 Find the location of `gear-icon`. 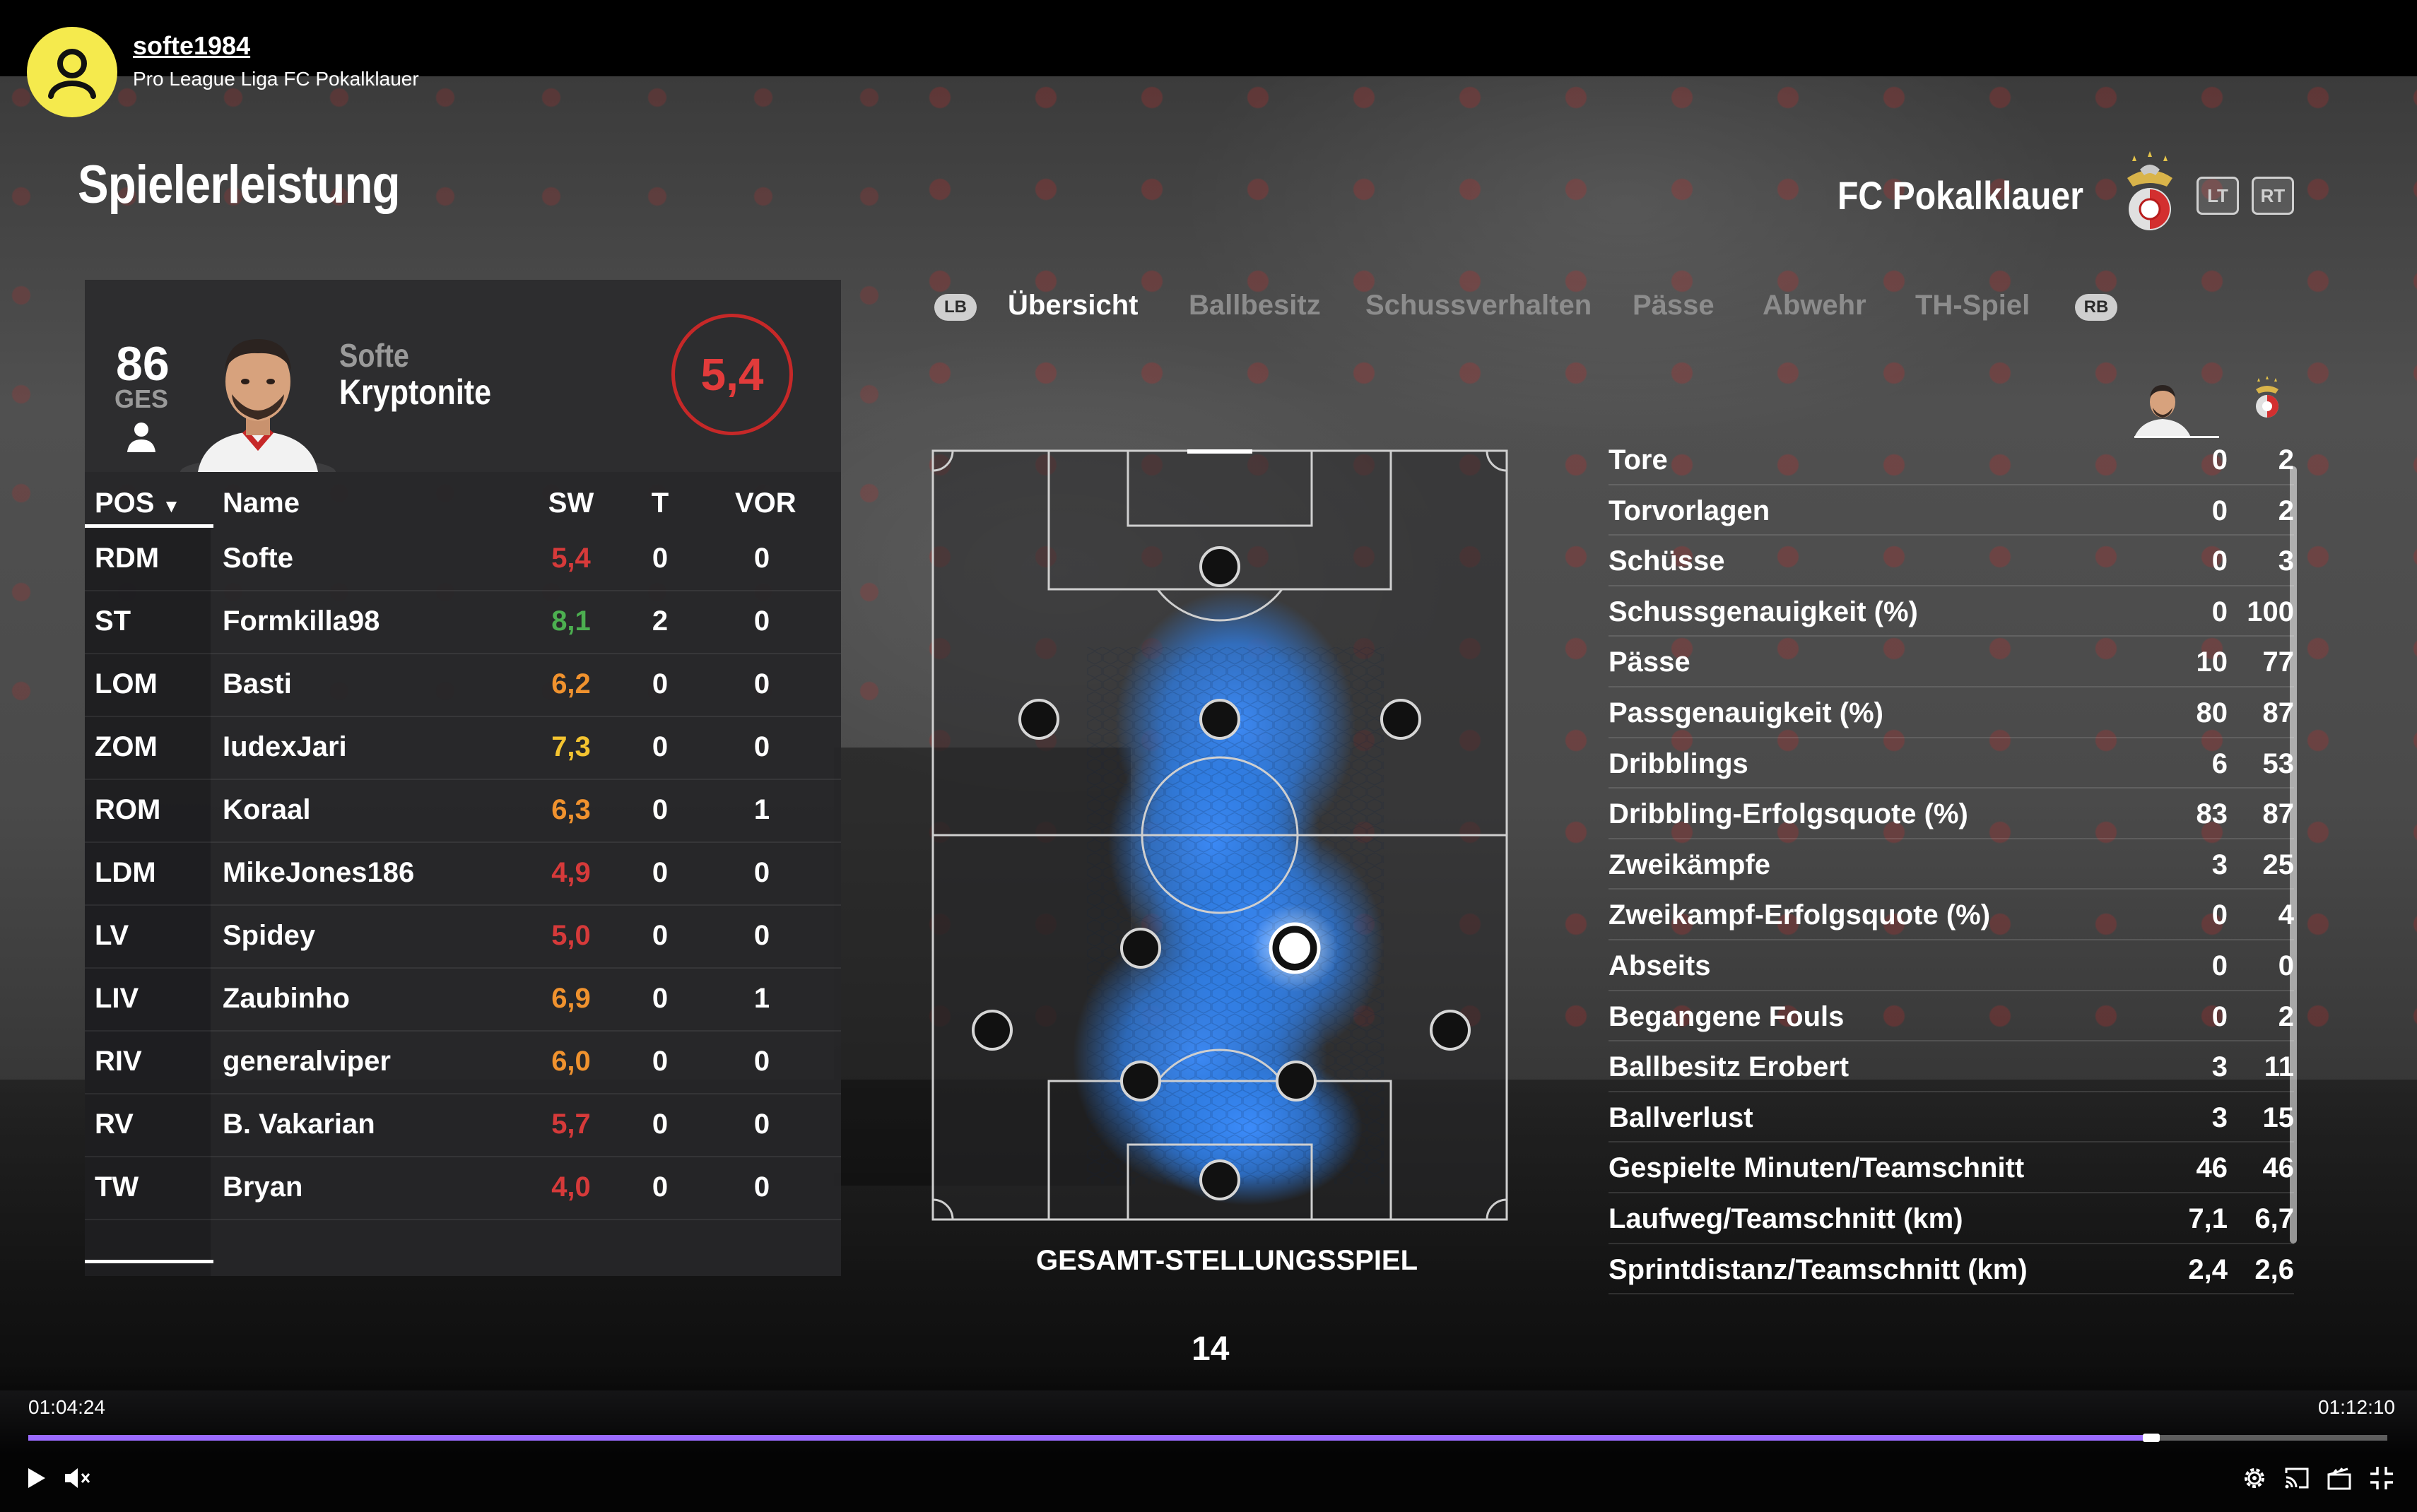

gear-icon is located at coordinates (2254, 1478).